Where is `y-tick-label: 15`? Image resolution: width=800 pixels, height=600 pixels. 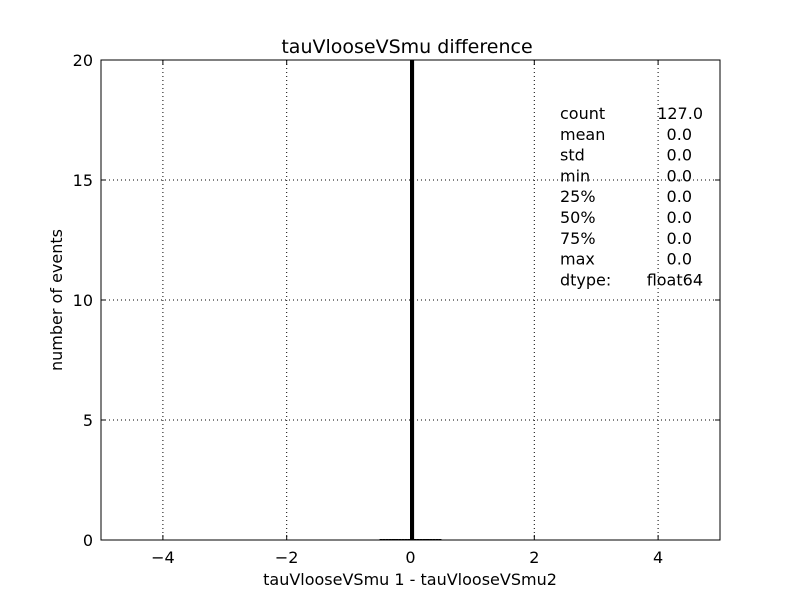
y-tick-label: 15 is located at coordinates (83, 180).